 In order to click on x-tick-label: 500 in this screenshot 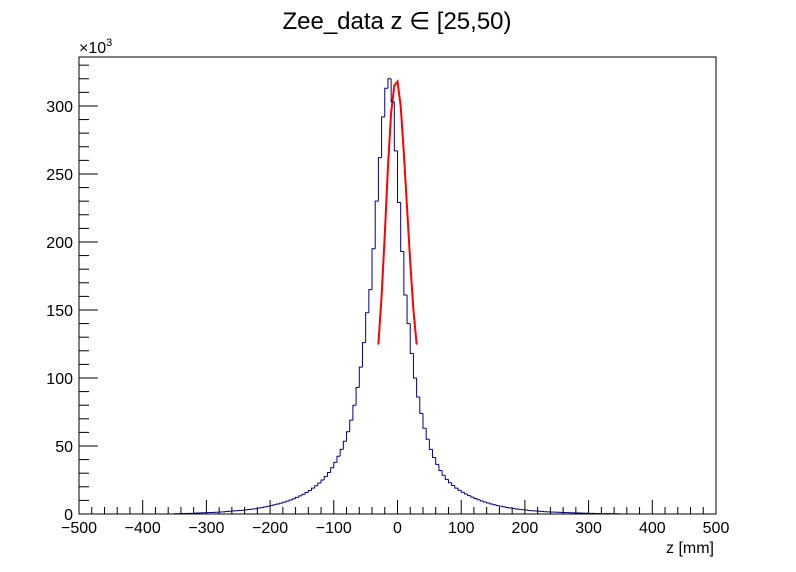, I will do `click(716, 528)`.